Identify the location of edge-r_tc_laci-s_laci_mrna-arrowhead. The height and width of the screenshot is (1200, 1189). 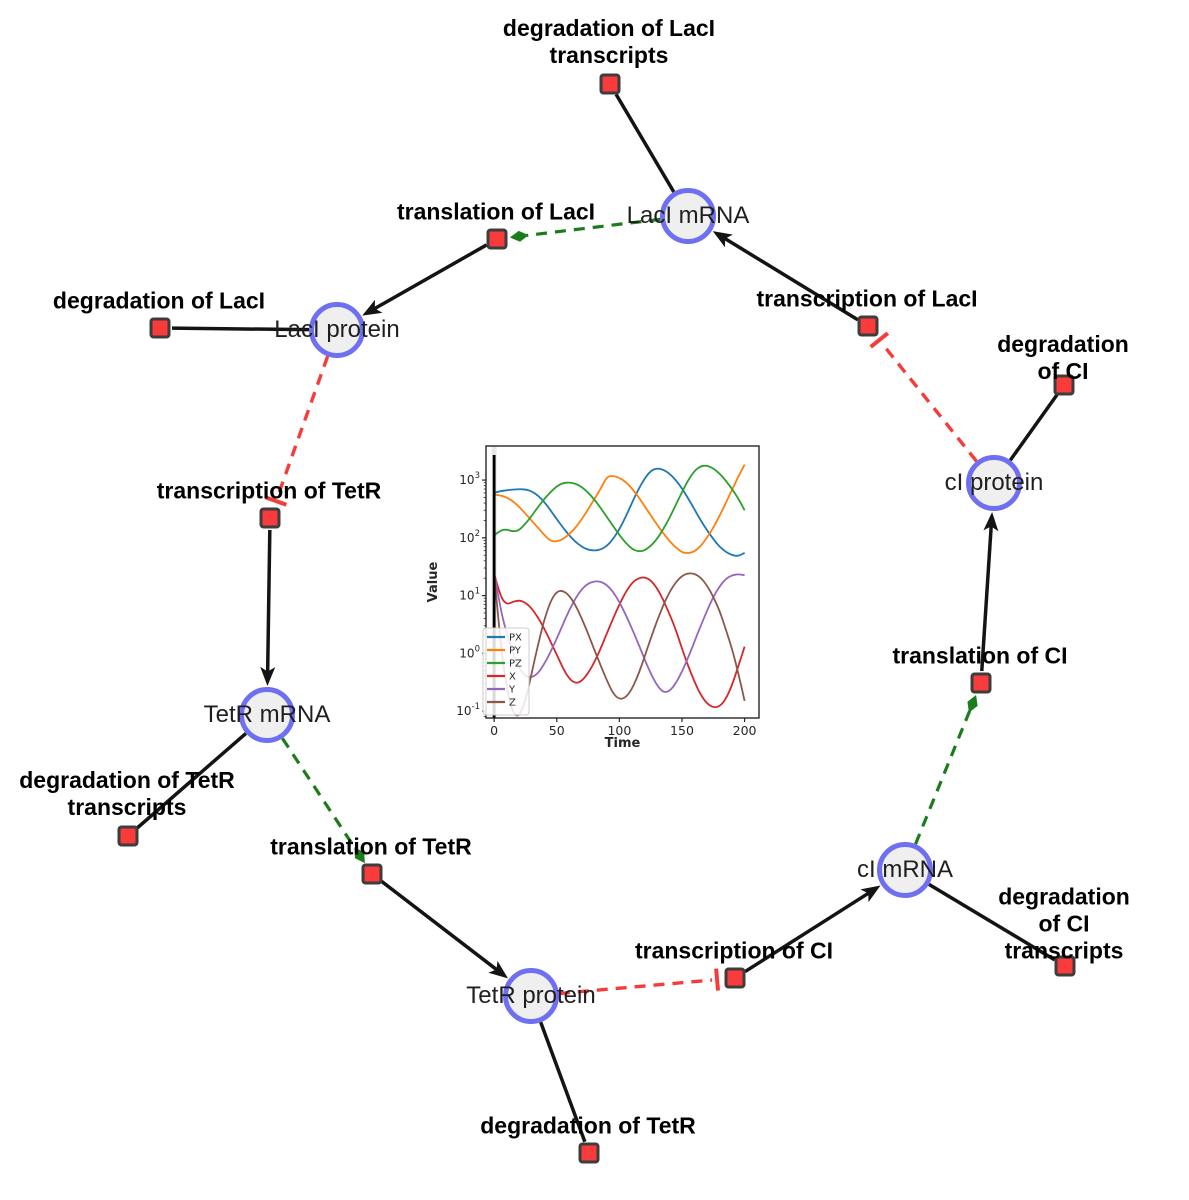
(722, 239).